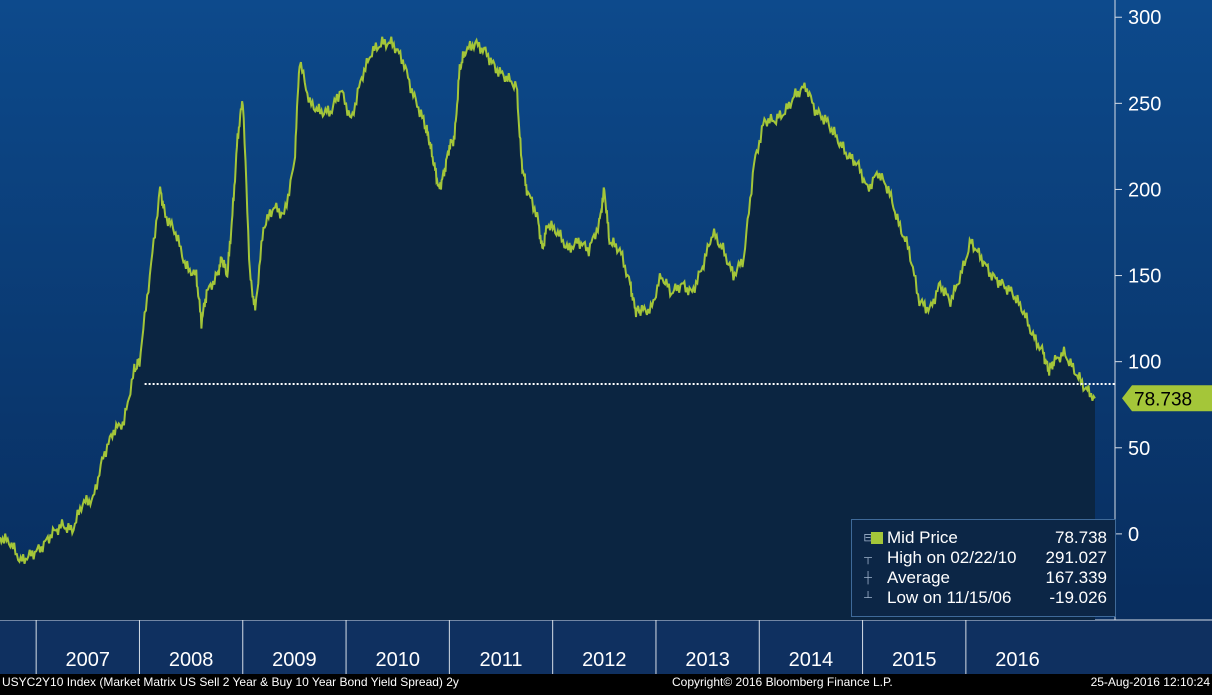  Describe the element at coordinates (1017, 660) in the screenshot. I see `x-tick-label: 2016` at that location.